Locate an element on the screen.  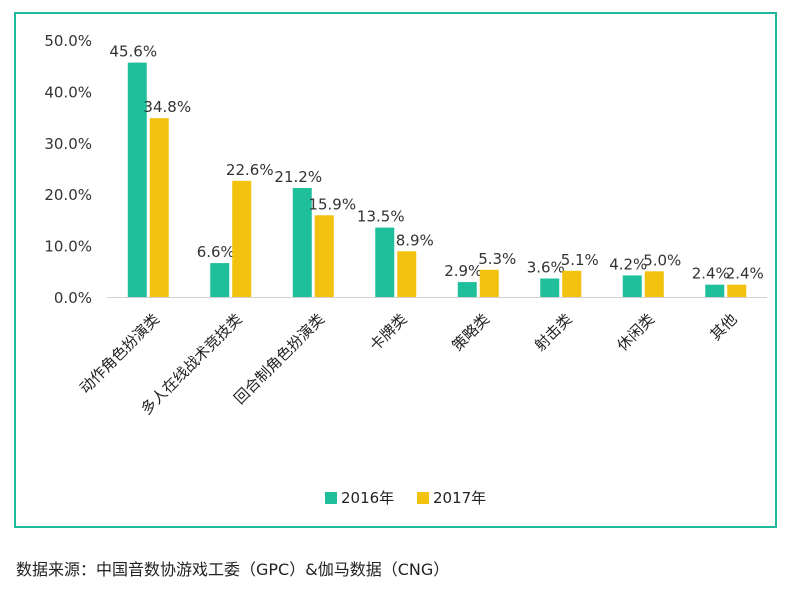
data-source-note: 数据来源：中国音数协游戏工委（GPC）&伽马数据（CNG） is located at coordinates (233, 569).